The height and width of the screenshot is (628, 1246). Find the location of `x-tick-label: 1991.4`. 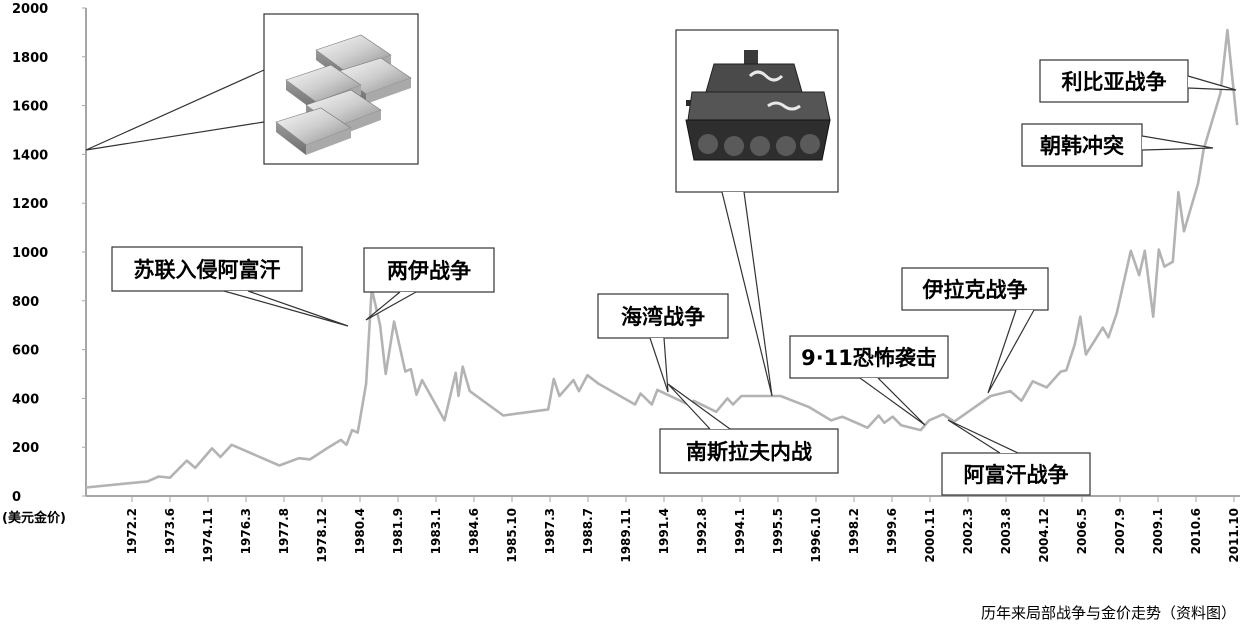

x-tick-label: 1991.4 is located at coordinates (664, 531).